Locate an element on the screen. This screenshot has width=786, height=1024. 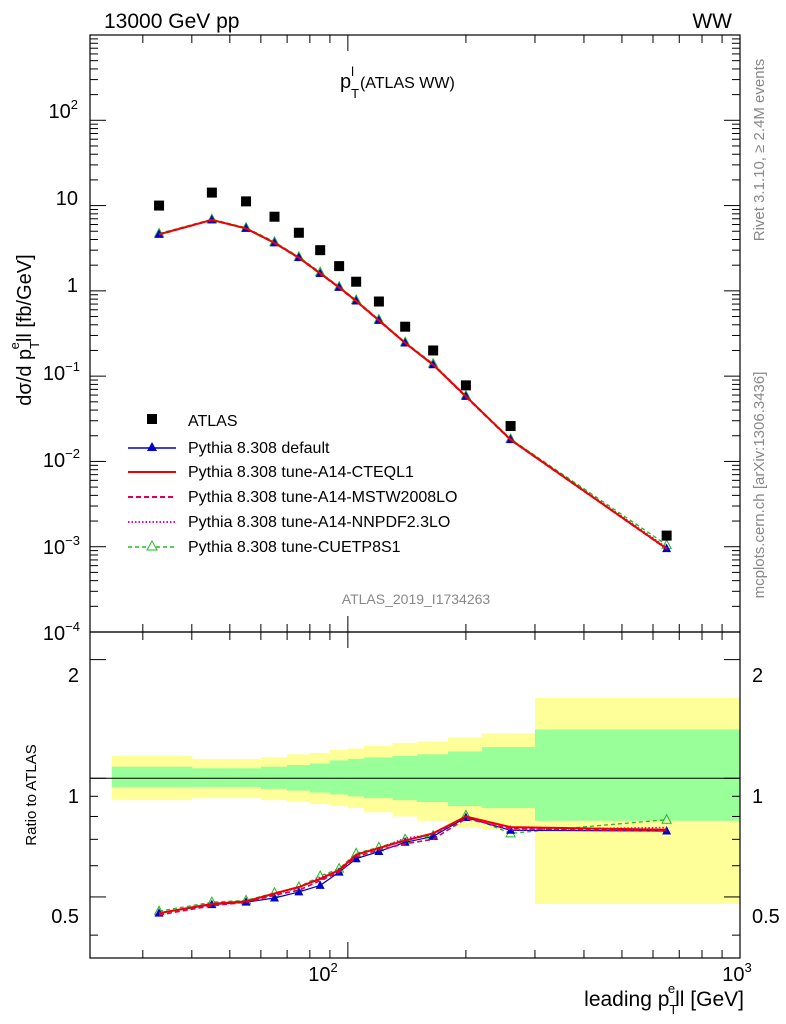
legend-marker-default is located at coordinates (152, 446).